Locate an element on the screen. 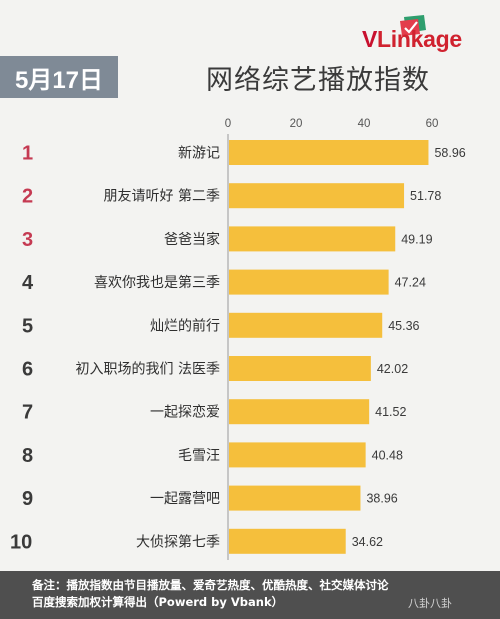 This screenshot has width=500, height=619. footnote-line-1: 备注：播放指数由节目播放量、爱奇艺热度、优酷热度、社交媒体讨论 is located at coordinates (210, 585).